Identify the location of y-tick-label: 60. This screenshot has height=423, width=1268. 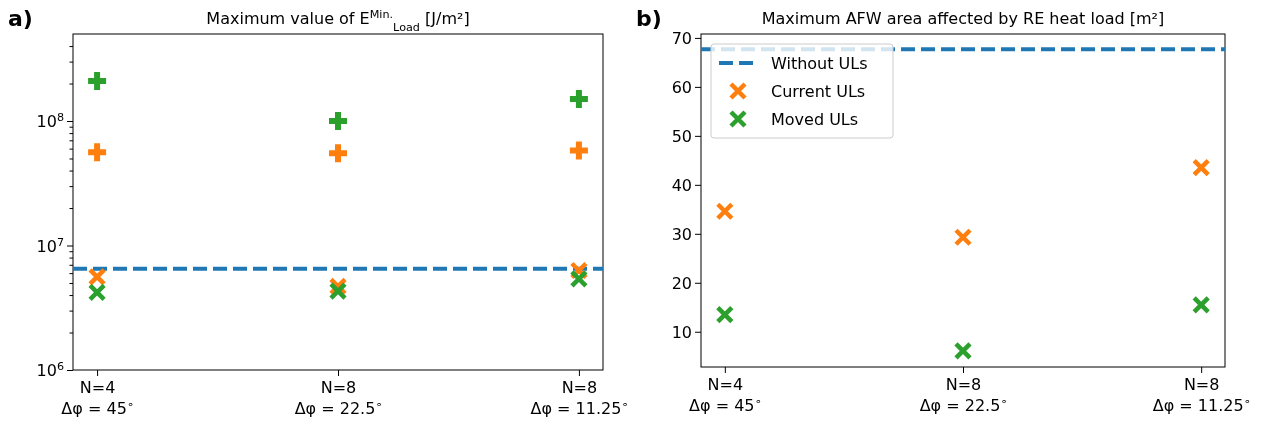
(681, 87).